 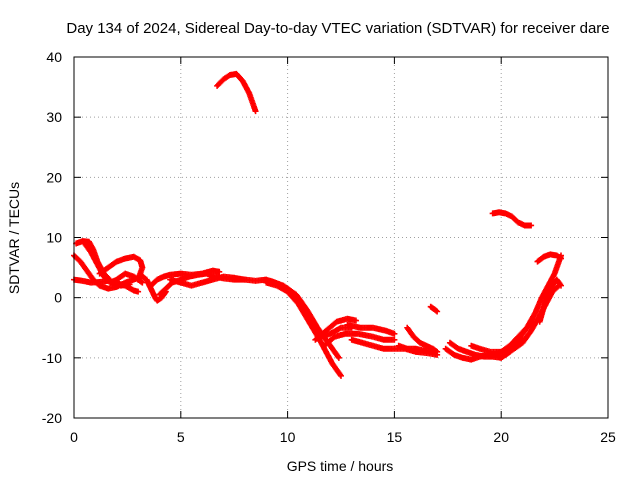 What do you see at coordinates (54, 238) in the screenshot?
I see `y-tick-label: 10` at bounding box center [54, 238].